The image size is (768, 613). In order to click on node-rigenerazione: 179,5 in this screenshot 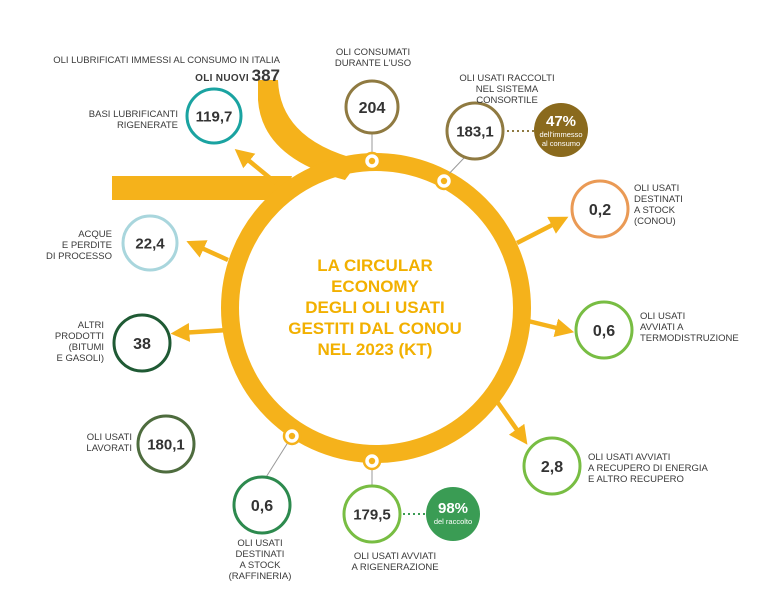, I will do `click(372, 514)`.